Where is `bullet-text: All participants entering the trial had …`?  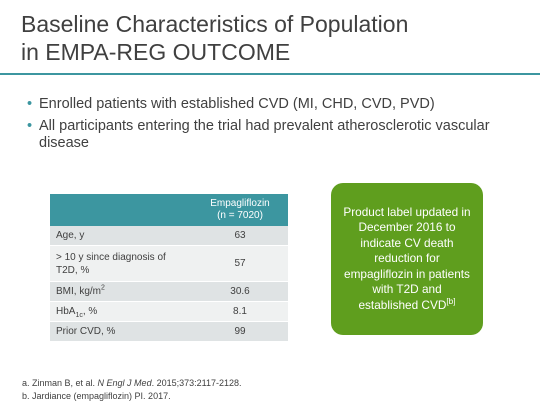
bullet-text: All participants entering the trial had … is located at coordinates (264, 134).